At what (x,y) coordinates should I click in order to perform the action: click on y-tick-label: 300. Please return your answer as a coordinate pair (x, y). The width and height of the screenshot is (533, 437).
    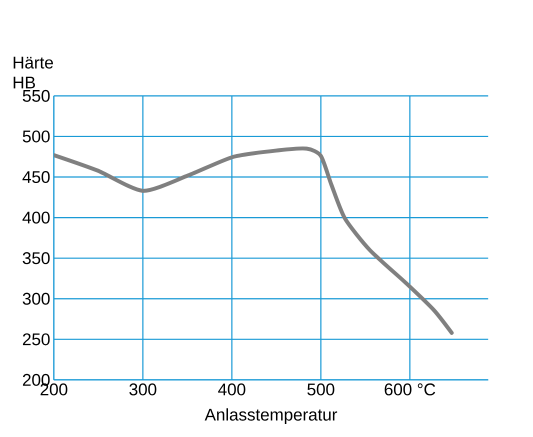
    Looking at the image, I should click on (36, 298).